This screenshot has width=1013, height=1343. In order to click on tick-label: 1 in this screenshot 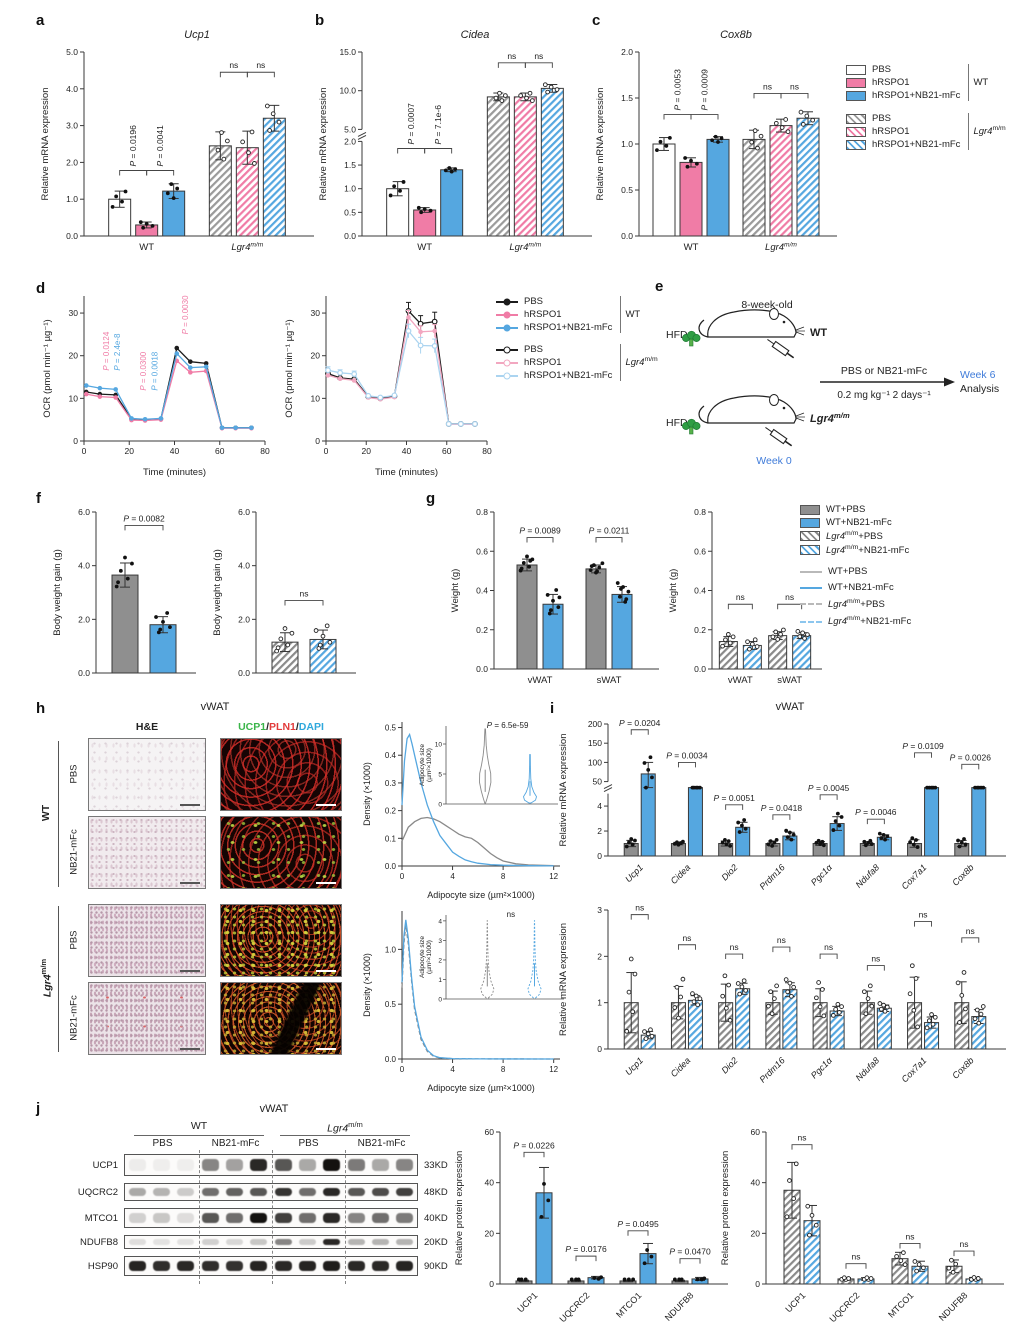, I will do `click(599, 1003)`.